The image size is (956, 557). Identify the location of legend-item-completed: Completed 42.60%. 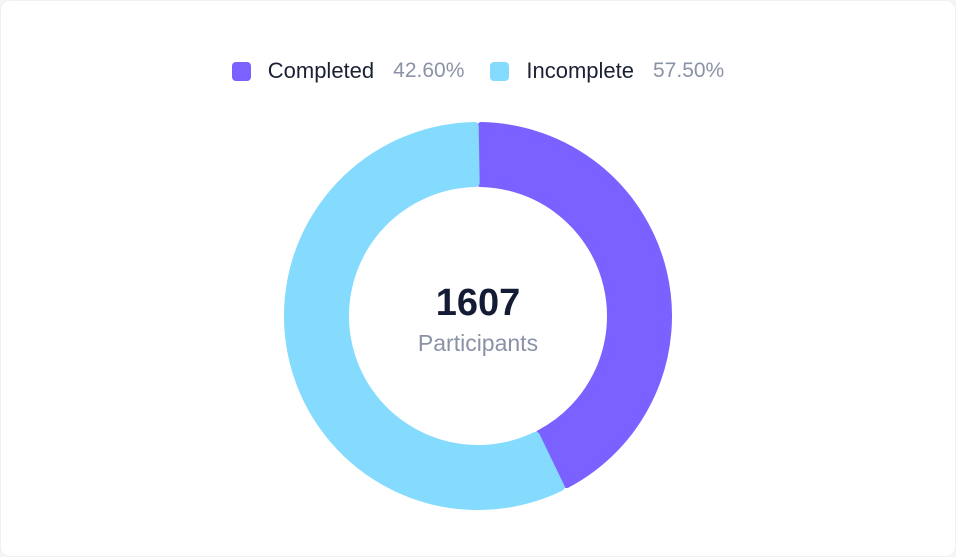
(348, 71).